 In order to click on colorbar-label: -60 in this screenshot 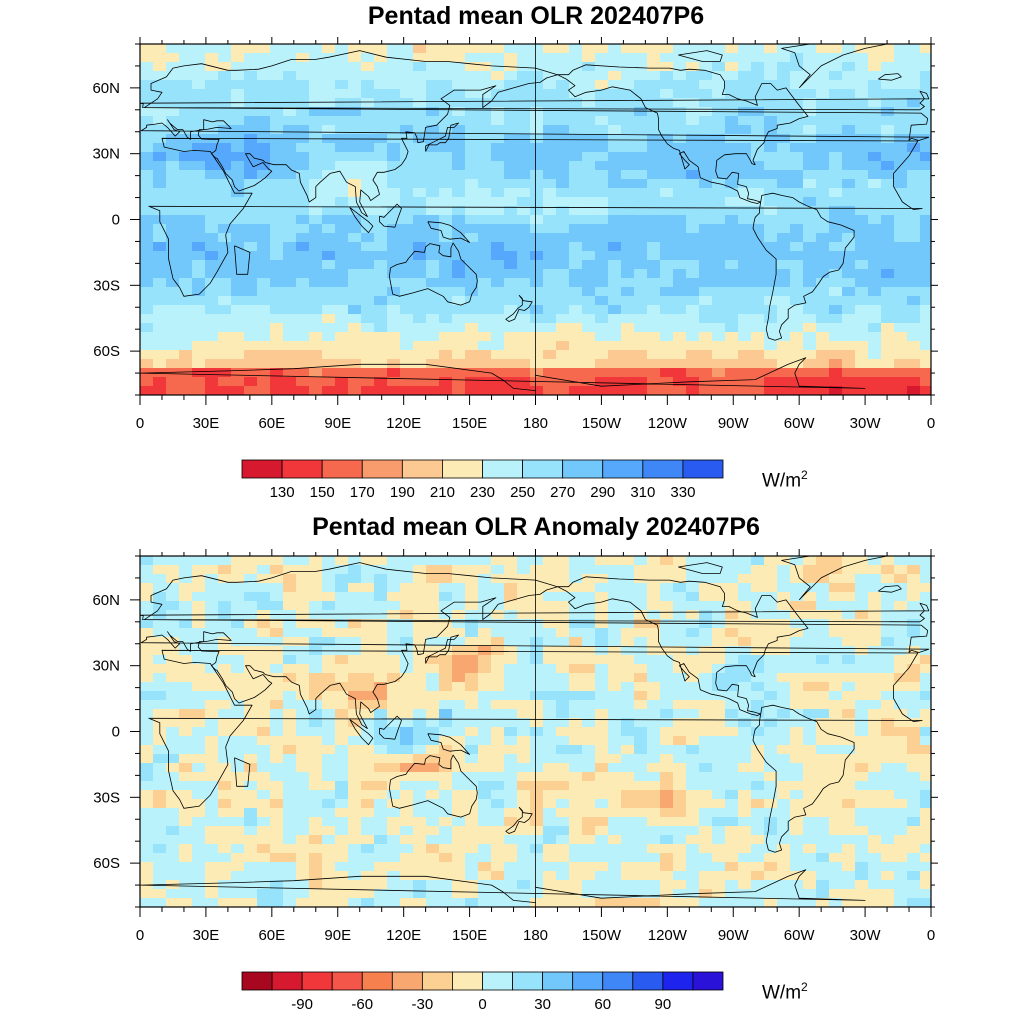, I will do `click(362, 1004)`.